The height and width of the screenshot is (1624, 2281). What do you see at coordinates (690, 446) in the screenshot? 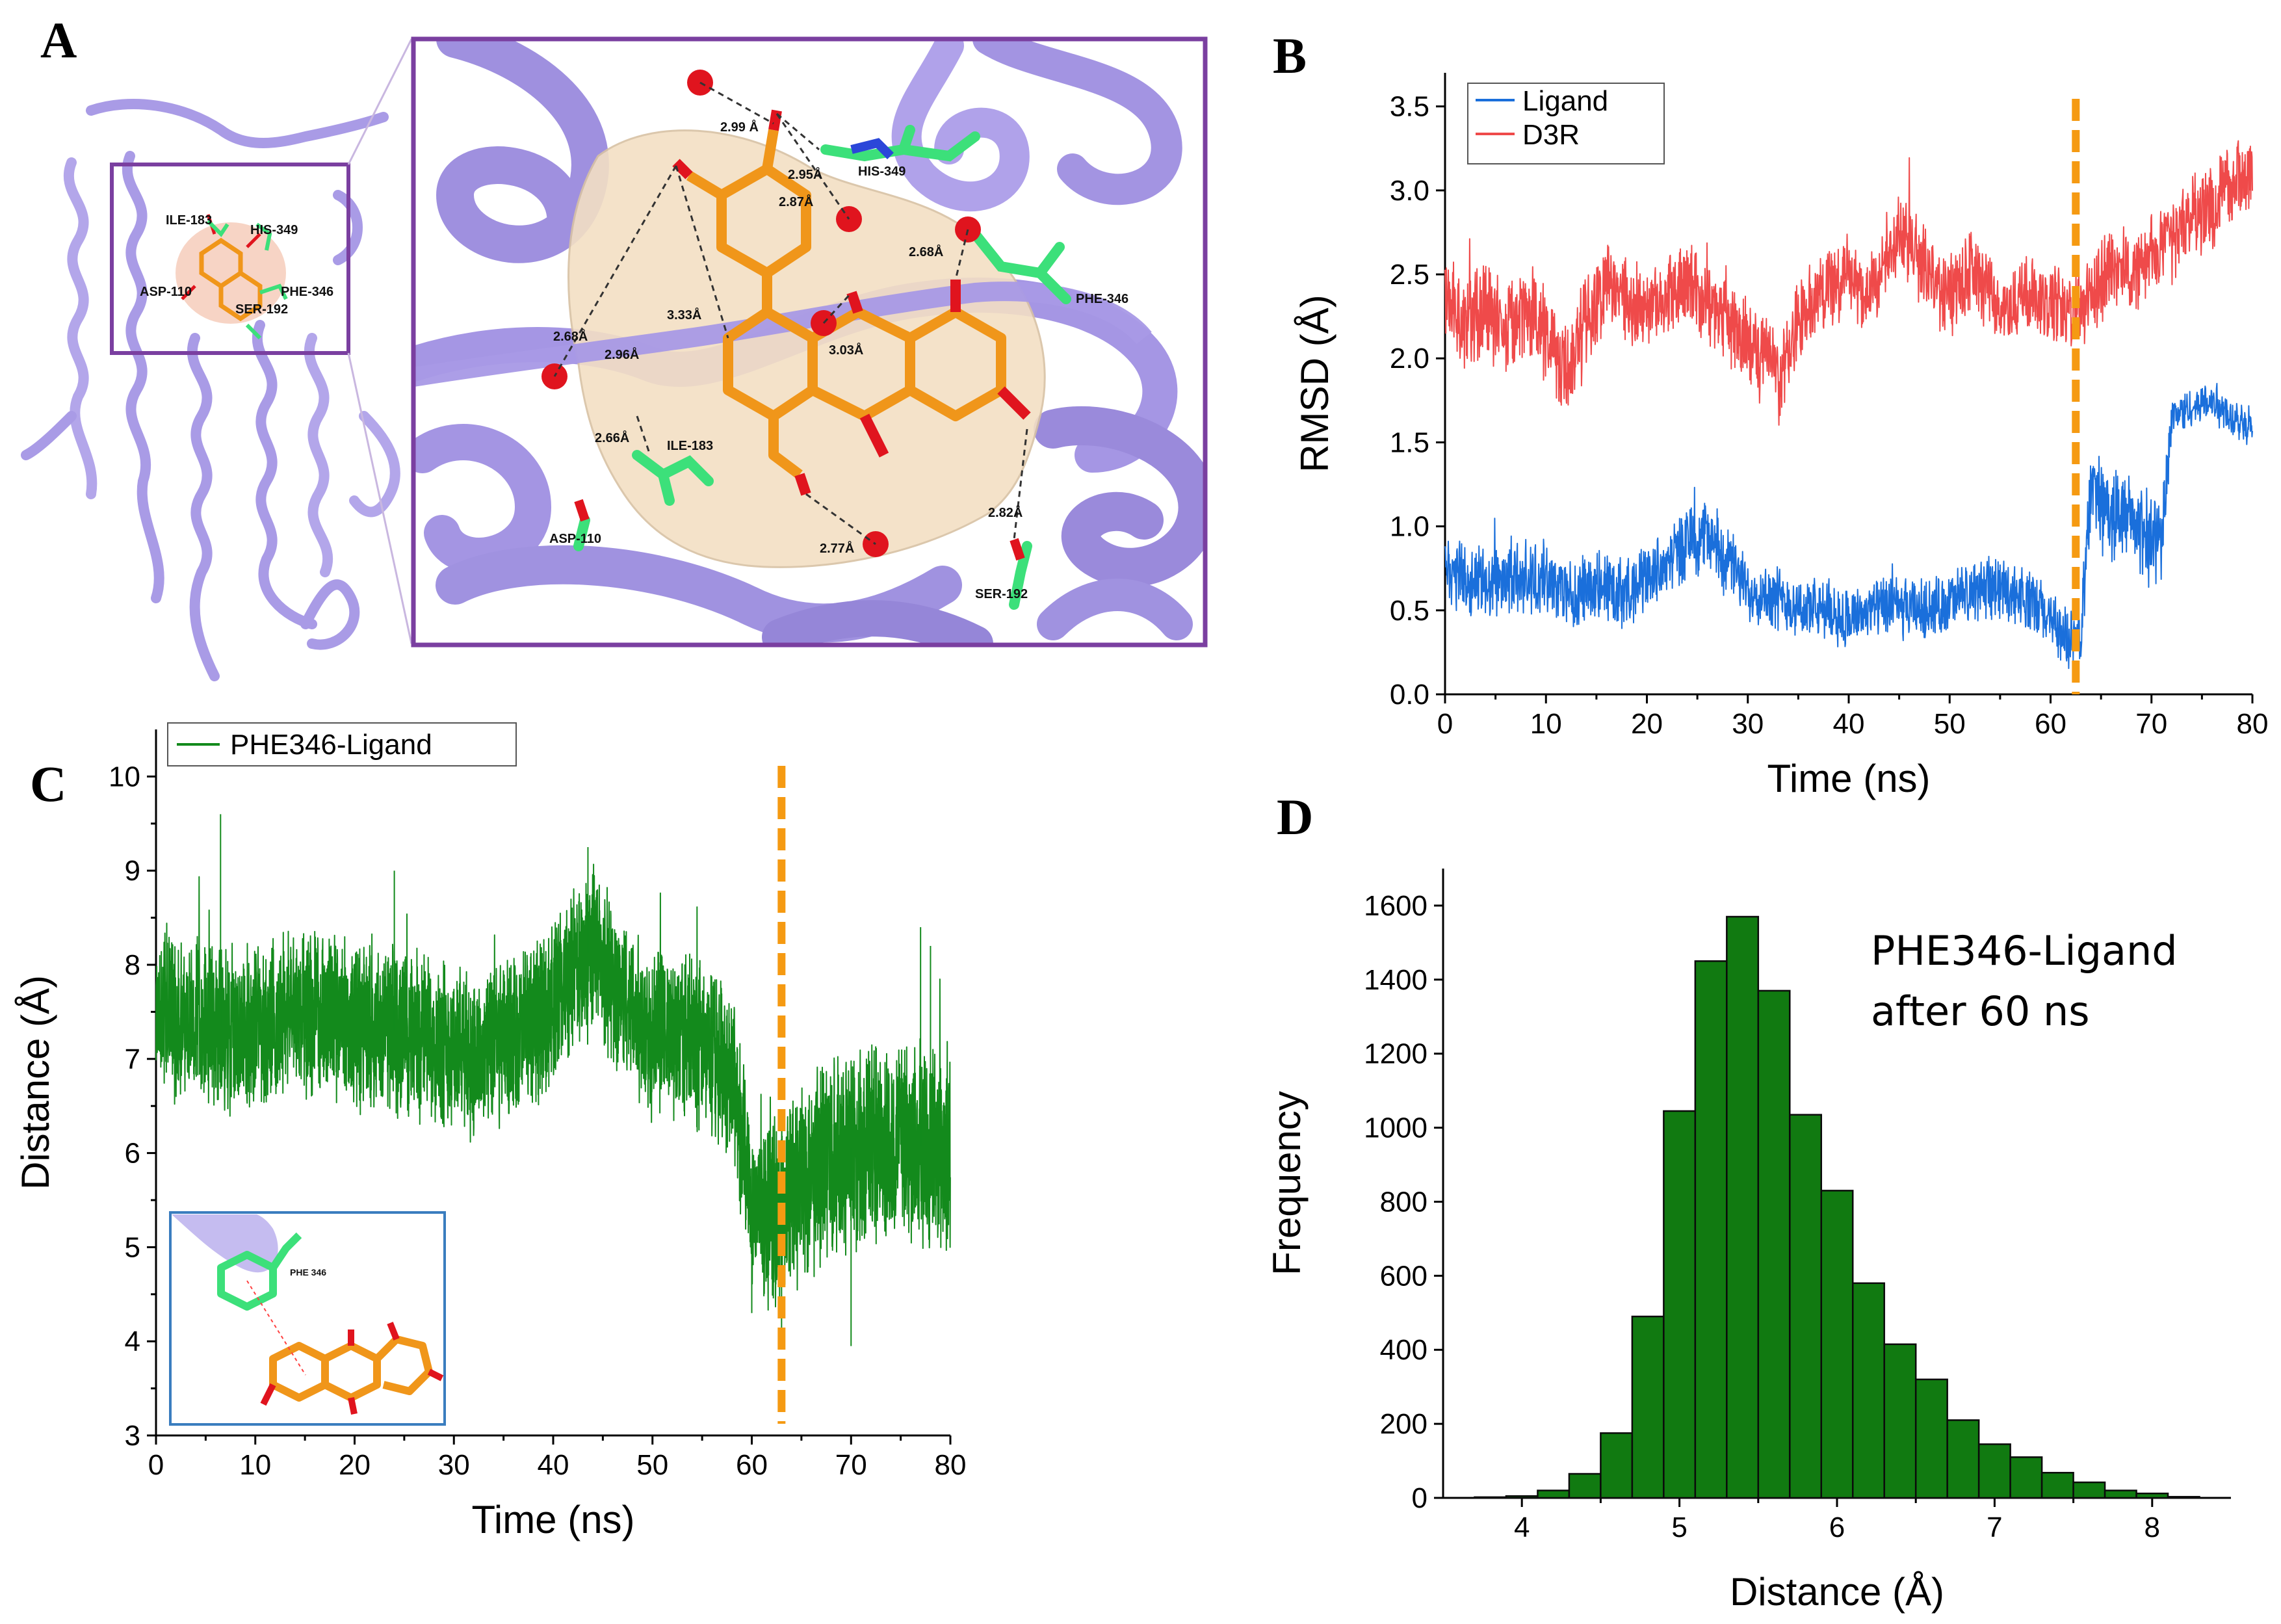
I see `residue-label: ILE-183` at bounding box center [690, 446].